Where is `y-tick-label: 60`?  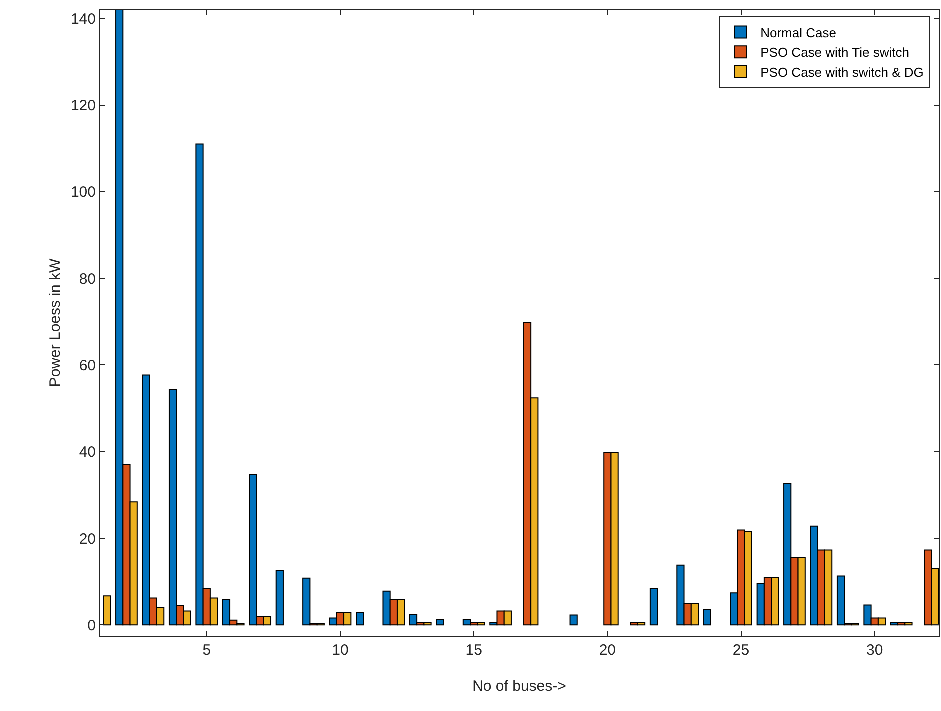
y-tick-label: 60 is located at coordinates (87, 365).